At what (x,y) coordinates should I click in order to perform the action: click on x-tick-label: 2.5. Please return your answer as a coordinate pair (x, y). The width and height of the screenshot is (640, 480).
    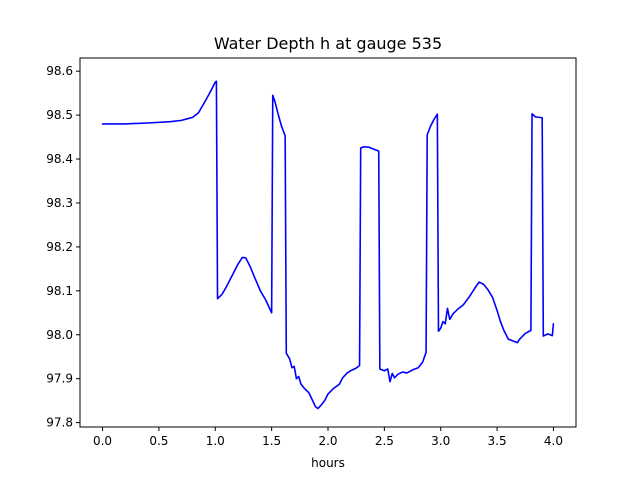
    Looking at the image, I should click on (384, 441).